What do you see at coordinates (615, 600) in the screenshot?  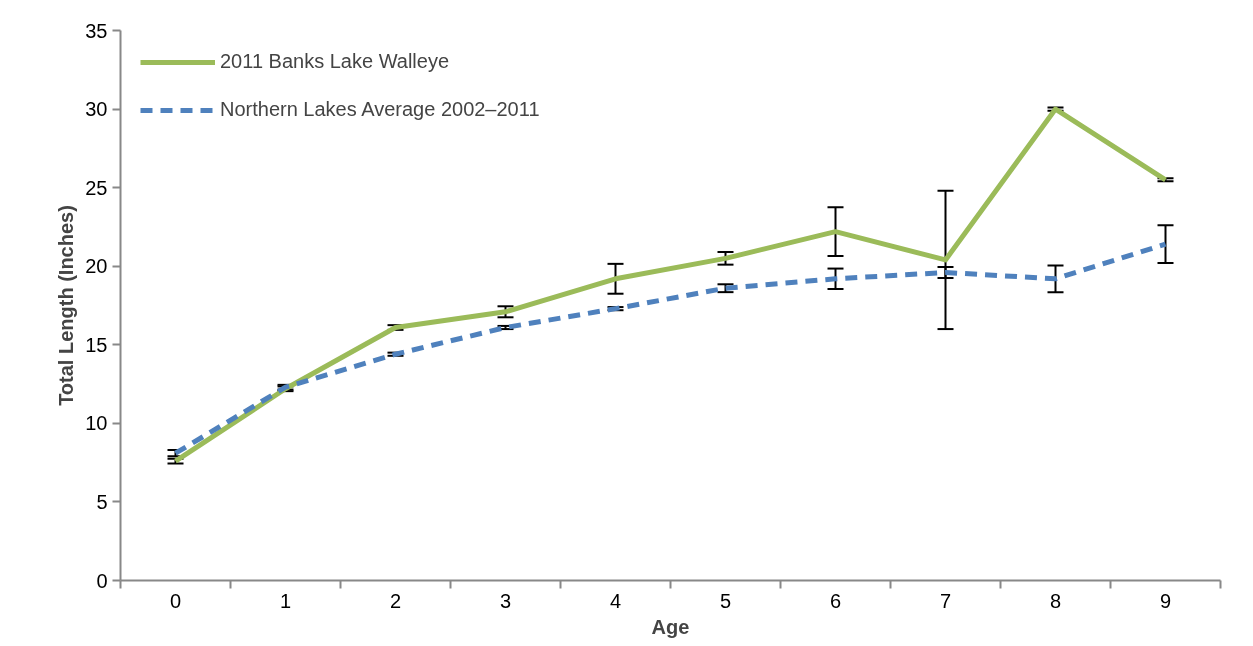 I see `x-tick-label: 4` at bounding box center [615, 600].